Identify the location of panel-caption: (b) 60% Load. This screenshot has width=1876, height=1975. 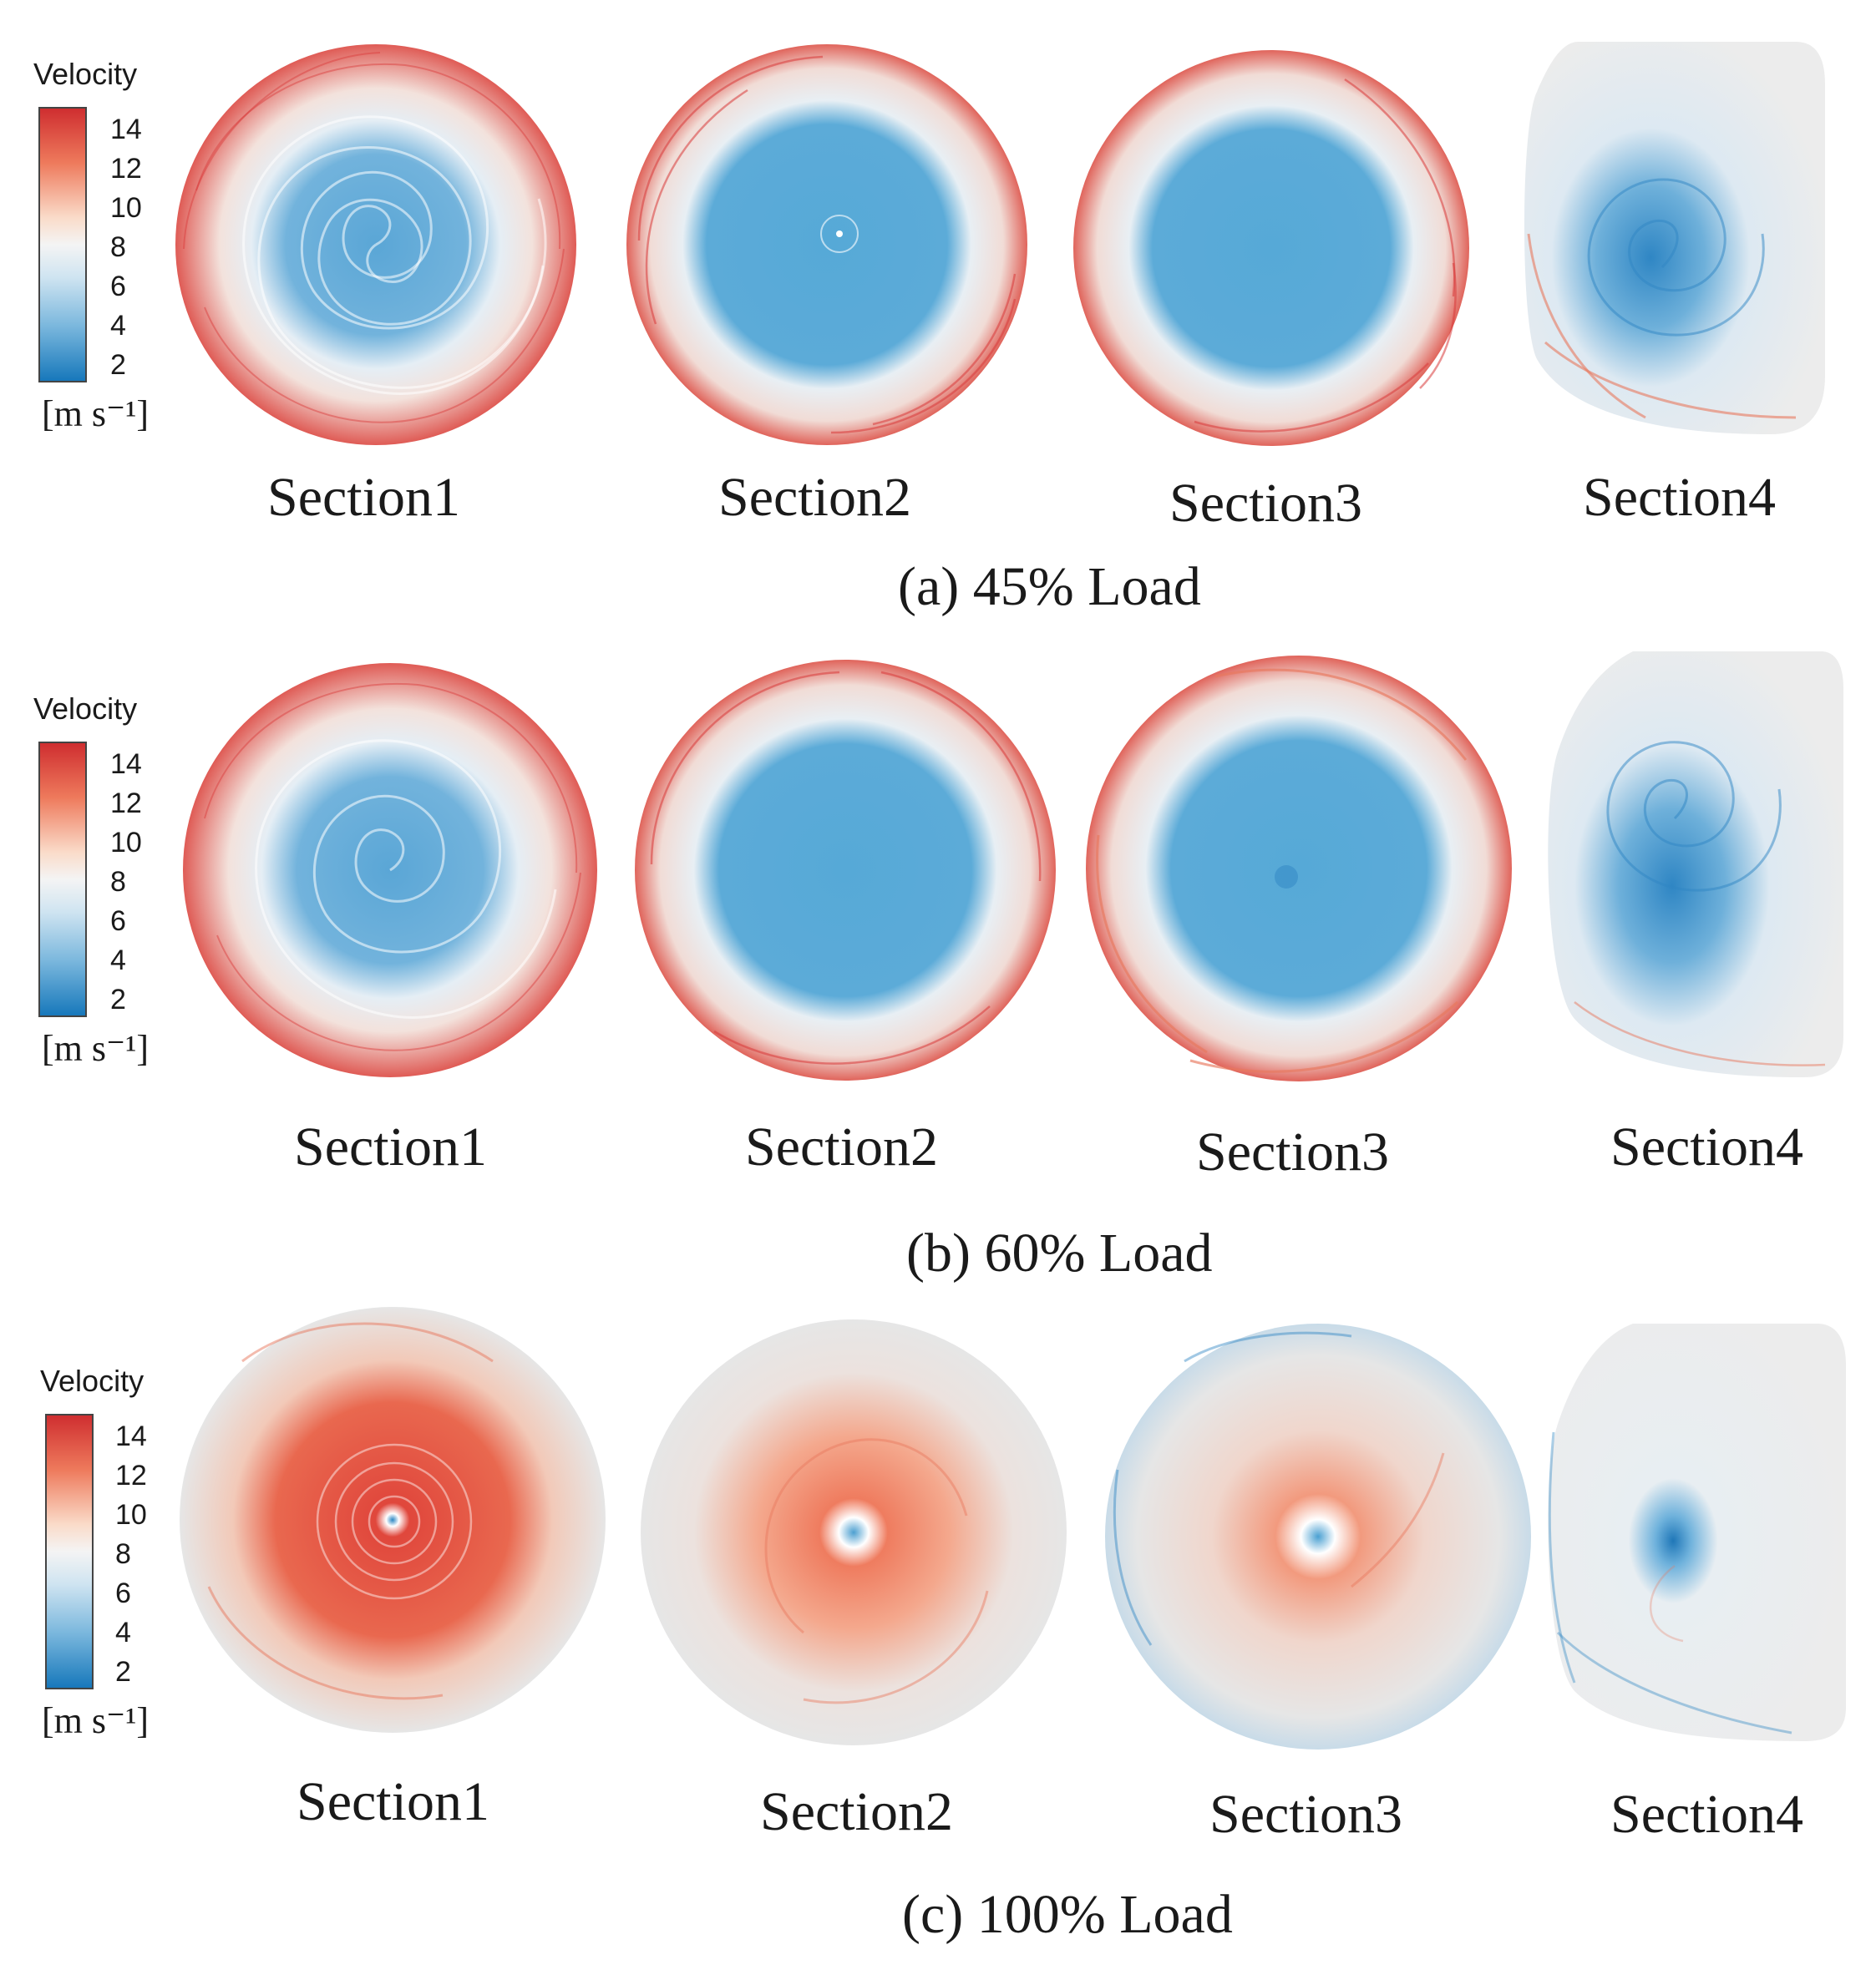
(1059, 1253).